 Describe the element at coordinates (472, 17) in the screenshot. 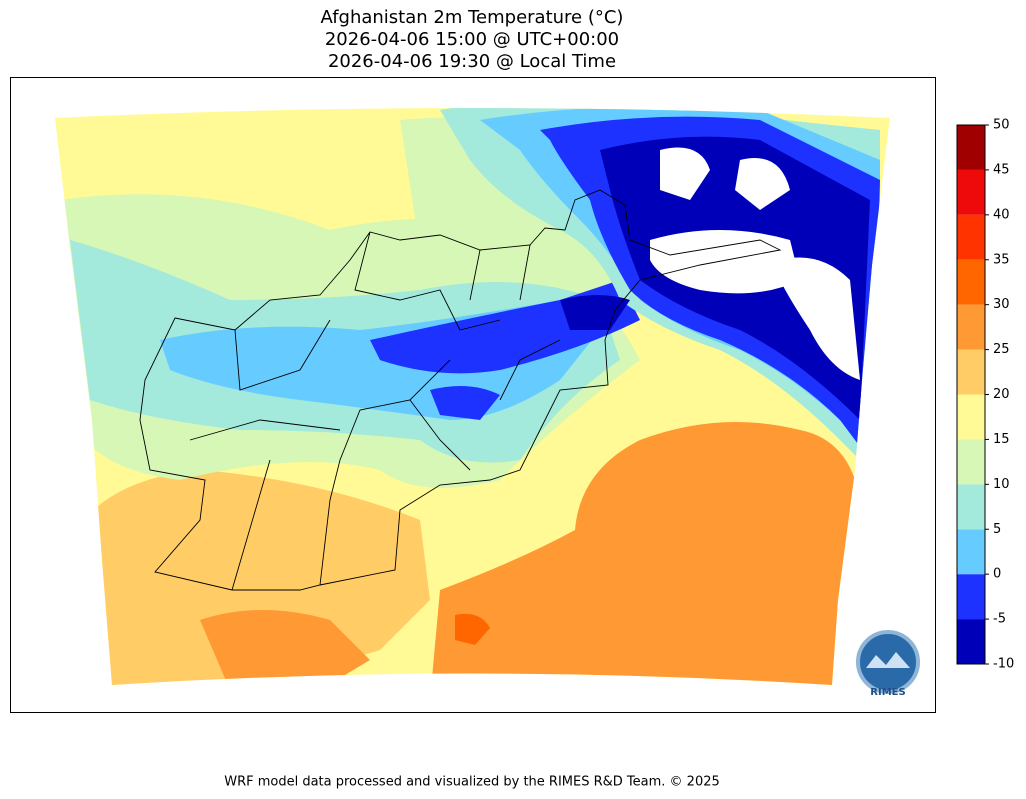

I see `title-line: Afghanistan 2m Temperature (°C)` at that location.